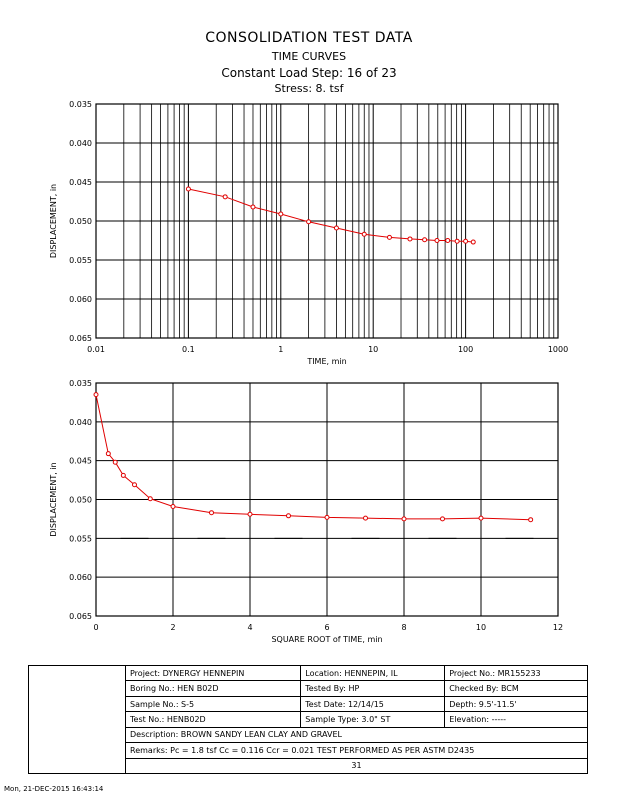 The height and width of the screenshot is (800, 618). Describe the element at coordinates (213, 688) in the screenshot. I see `boring-cell: Boring No.: HEN B02D` at that location.